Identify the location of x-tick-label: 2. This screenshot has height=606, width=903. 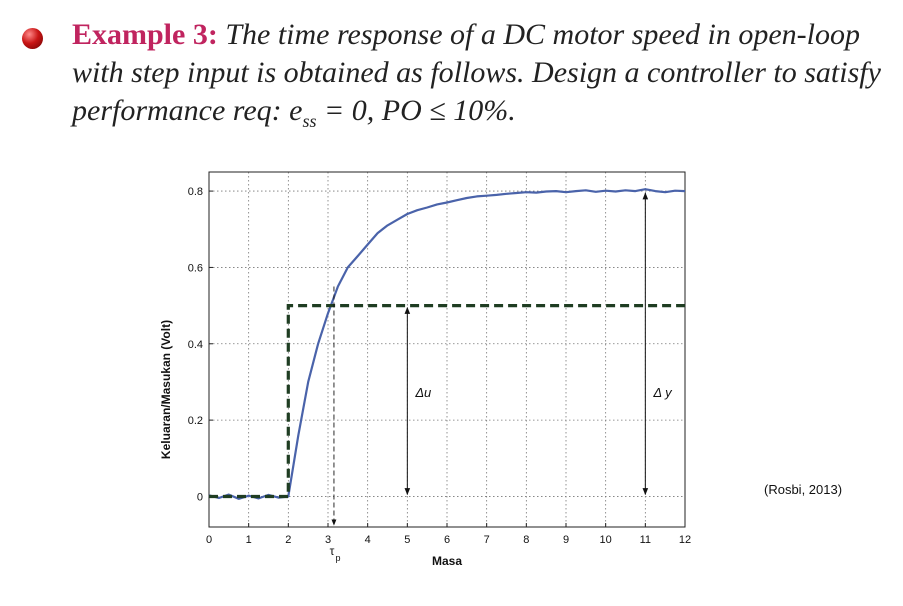
(288, 540).